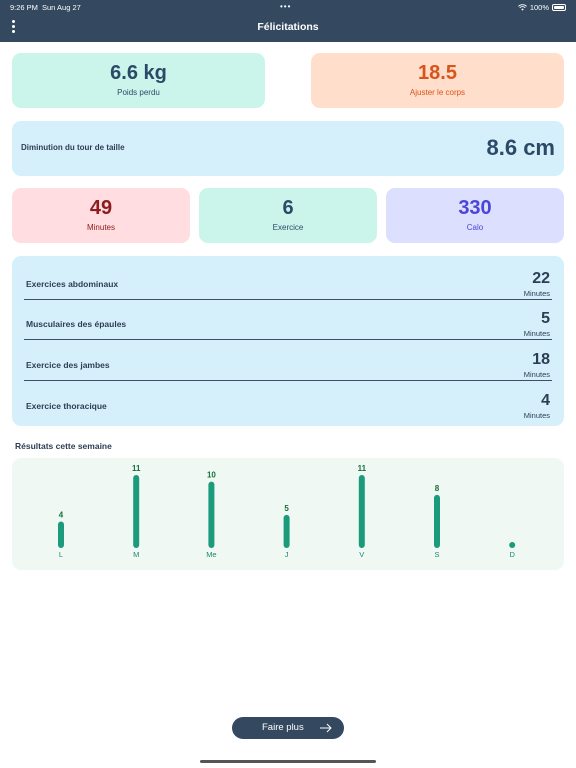 This screenshot has width=576, height=768. I want to click on day-tick-label: L, so click(61, 554).